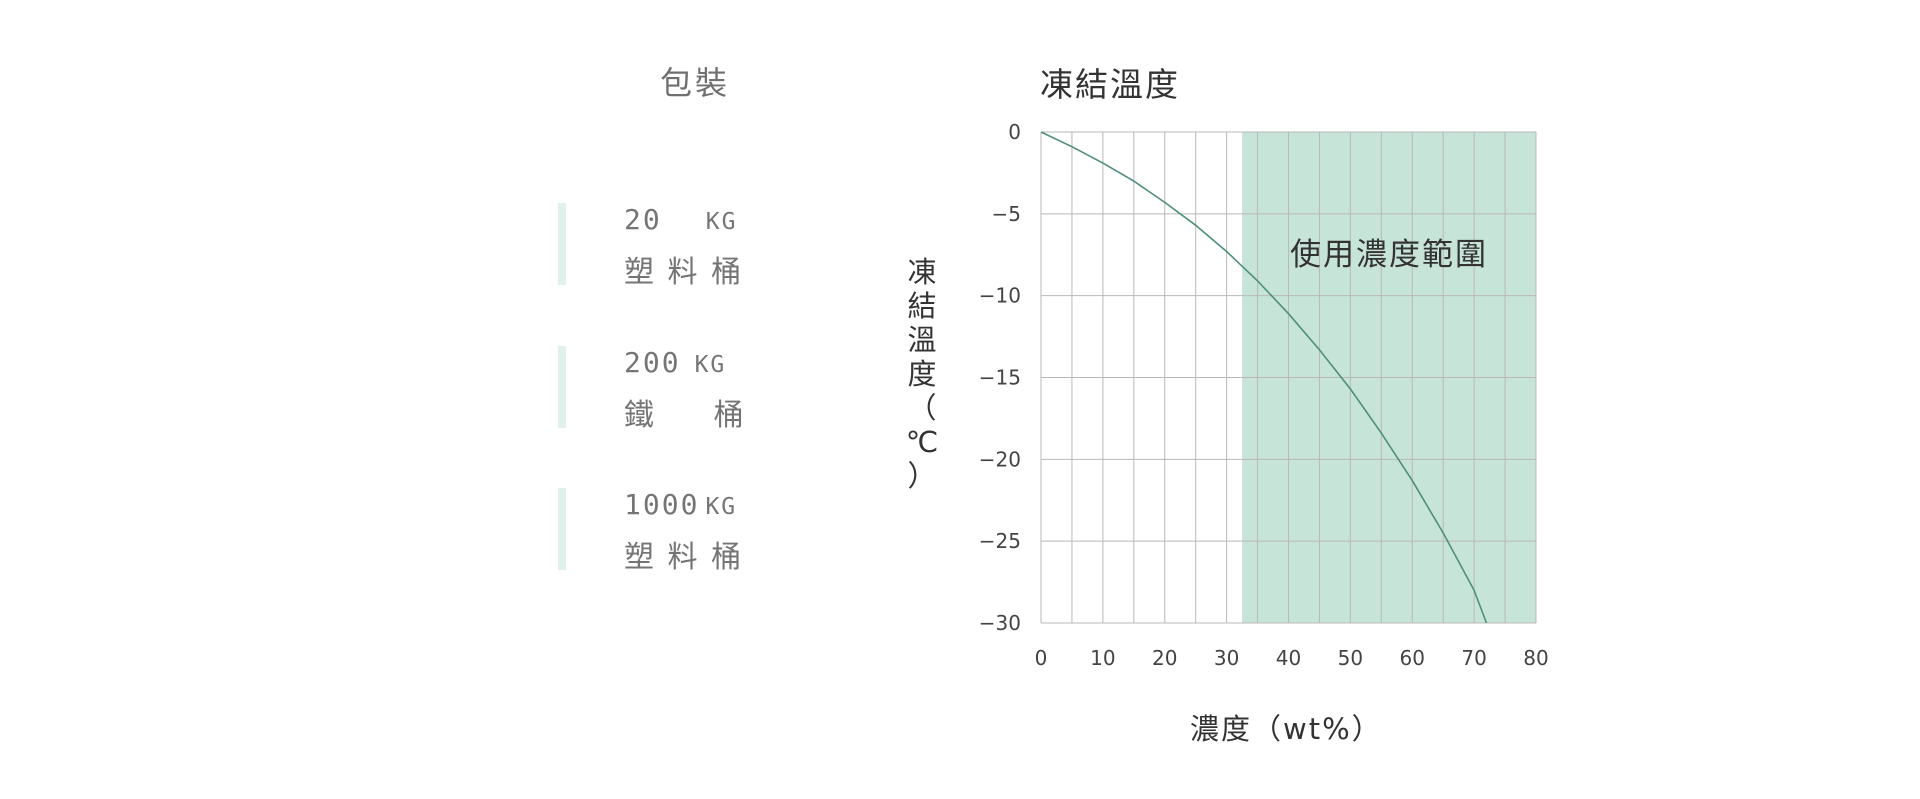 The width and height of the screenshot is (1920, 799). Describe the element at coordinates (1288, 658) in the screenshot. I see `x-tick-label: 40` at that location.